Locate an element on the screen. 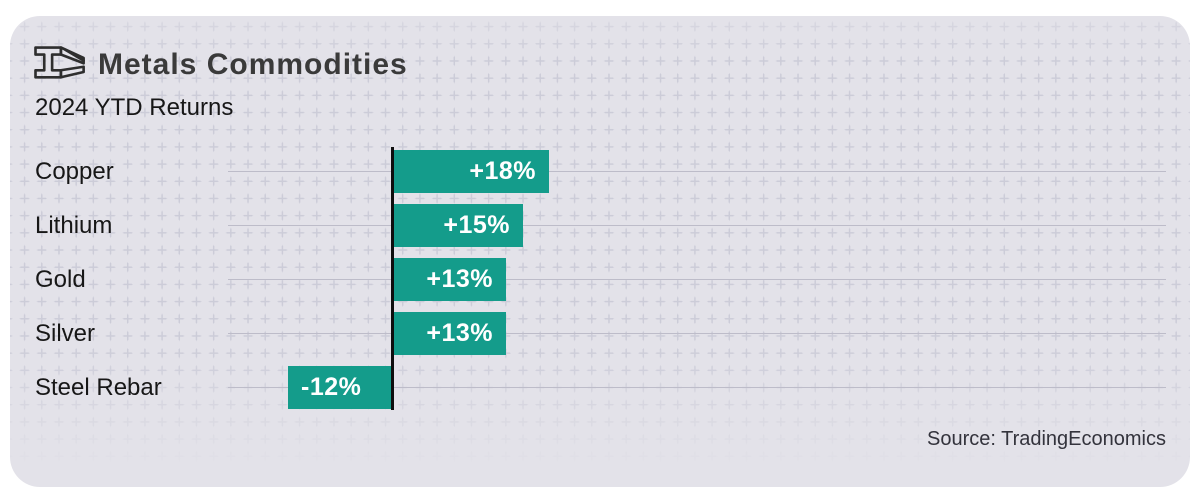  value-bar: +15% is located at coordinates (458, 225).